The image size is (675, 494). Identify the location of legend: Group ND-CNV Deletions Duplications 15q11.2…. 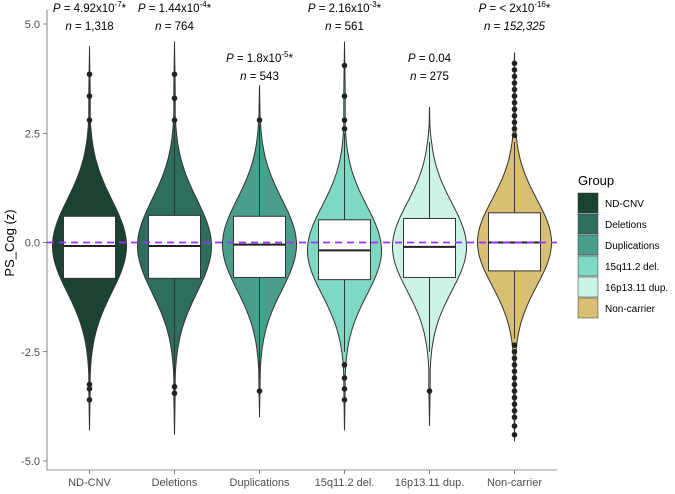
(622, 246).